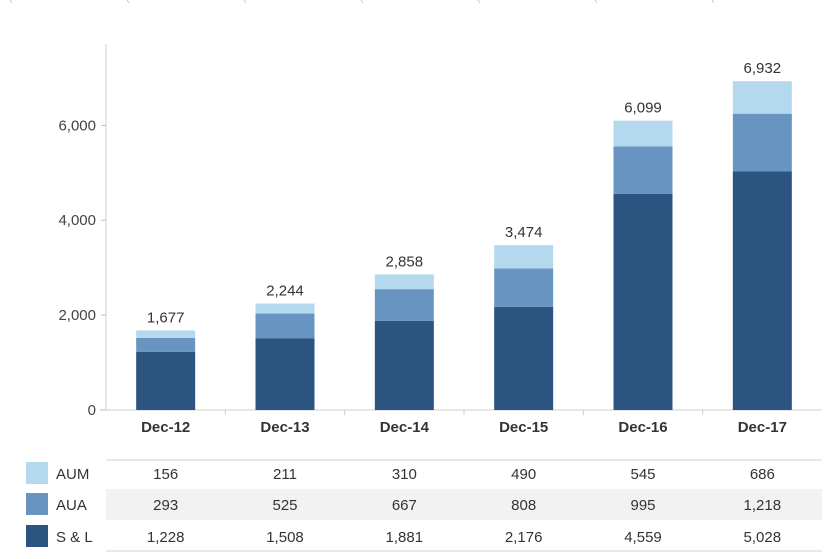 The image size is (828, 559). I want to click on data-table-row-label: AUM, so click(72, 474).